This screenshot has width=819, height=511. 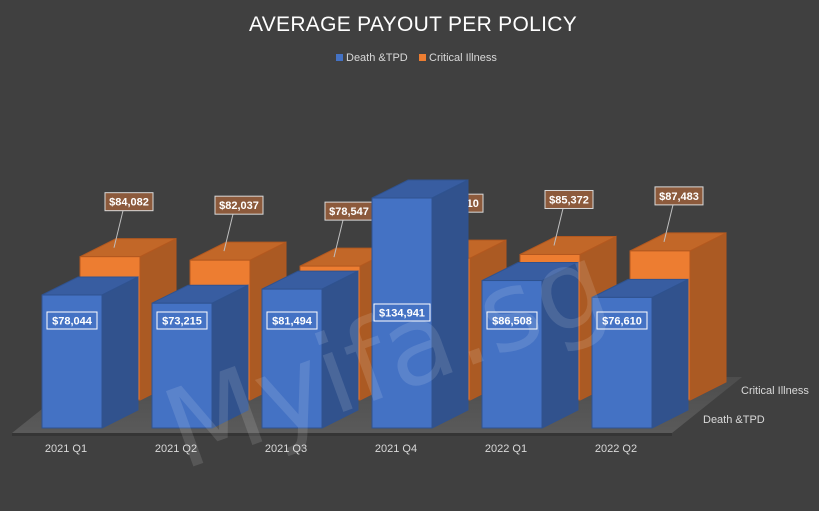 I want to click on bar-death-tpd-5-side, so click(x=670, y=353).